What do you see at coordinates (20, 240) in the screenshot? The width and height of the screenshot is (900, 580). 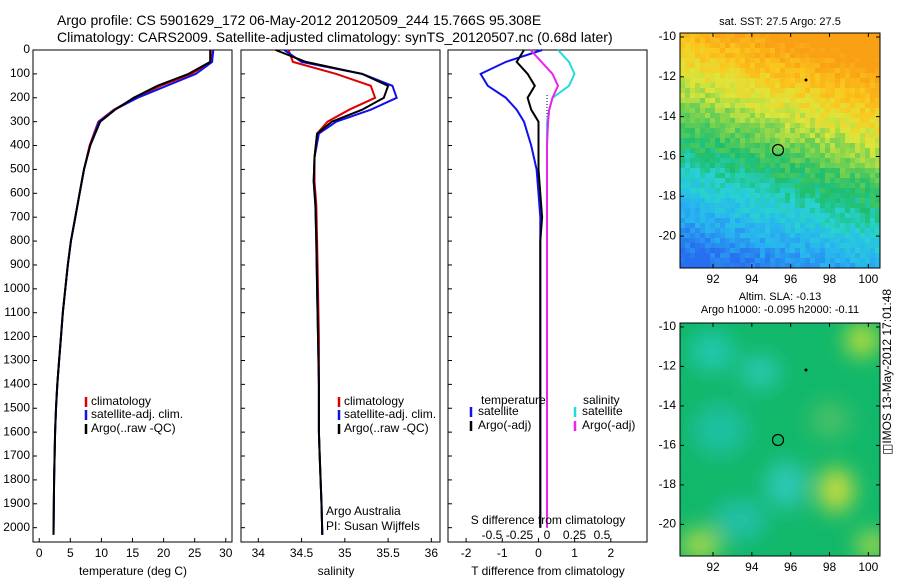 I see `depth-tick-label: 800` at bounding box center [20, 240].